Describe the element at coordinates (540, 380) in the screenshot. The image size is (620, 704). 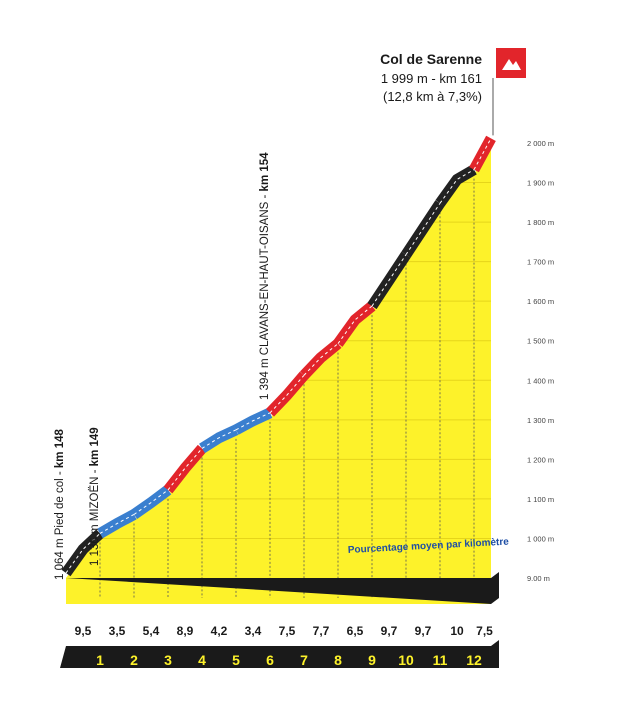
I see `y-tick-label: 1 400 m` at that location.